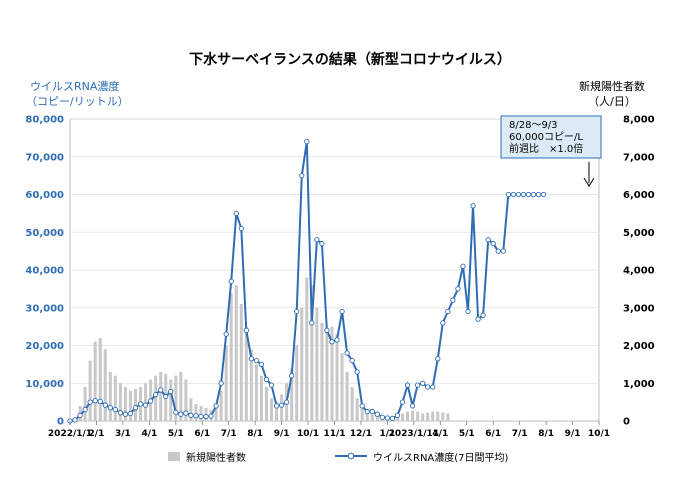  What do you see at coordinates (639, 384) in the screenshot?
I see `y-tick-right: 1,000` at bounding box center [639, 384].